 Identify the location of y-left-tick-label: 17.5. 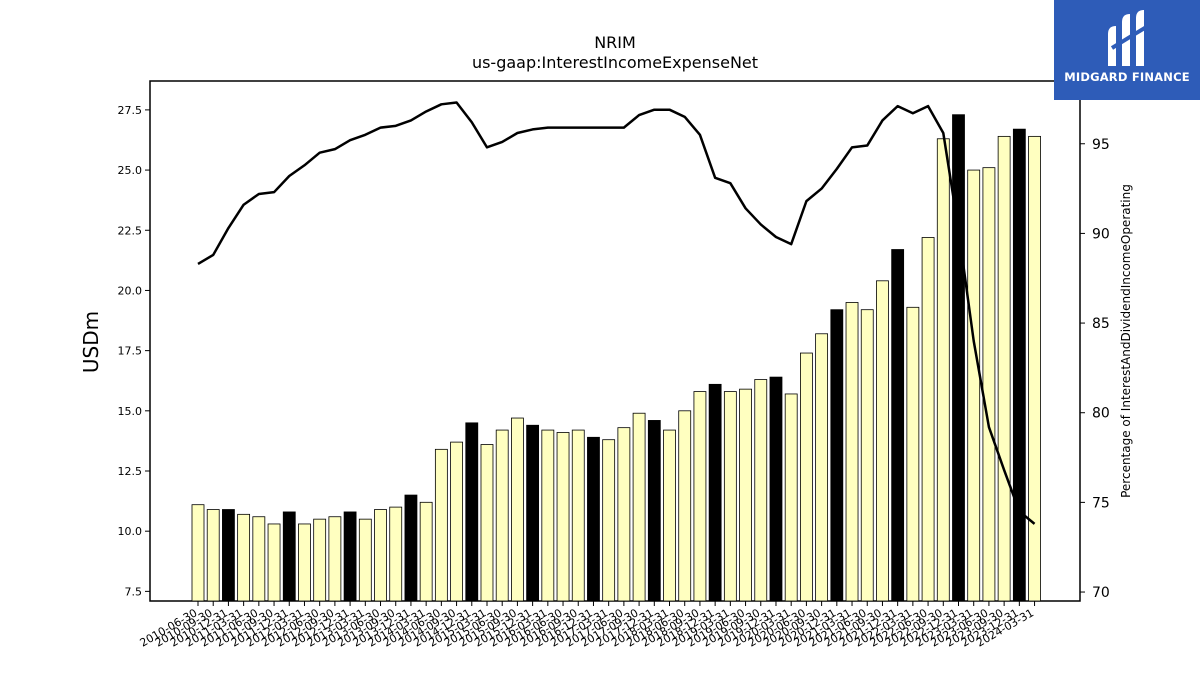
(130, 351).